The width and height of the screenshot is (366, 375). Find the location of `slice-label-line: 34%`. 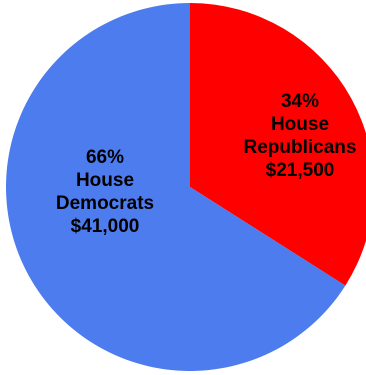

slice-label-line: 34% is located at coordinates (300, 101).